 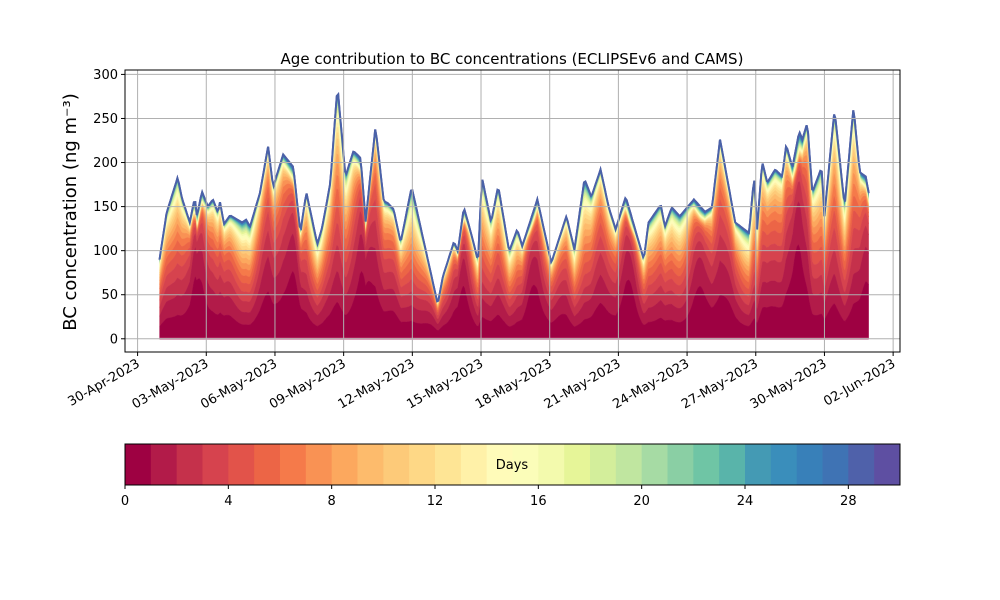 I want to click on y-tick-label: 150, so click(x=105, y=207).